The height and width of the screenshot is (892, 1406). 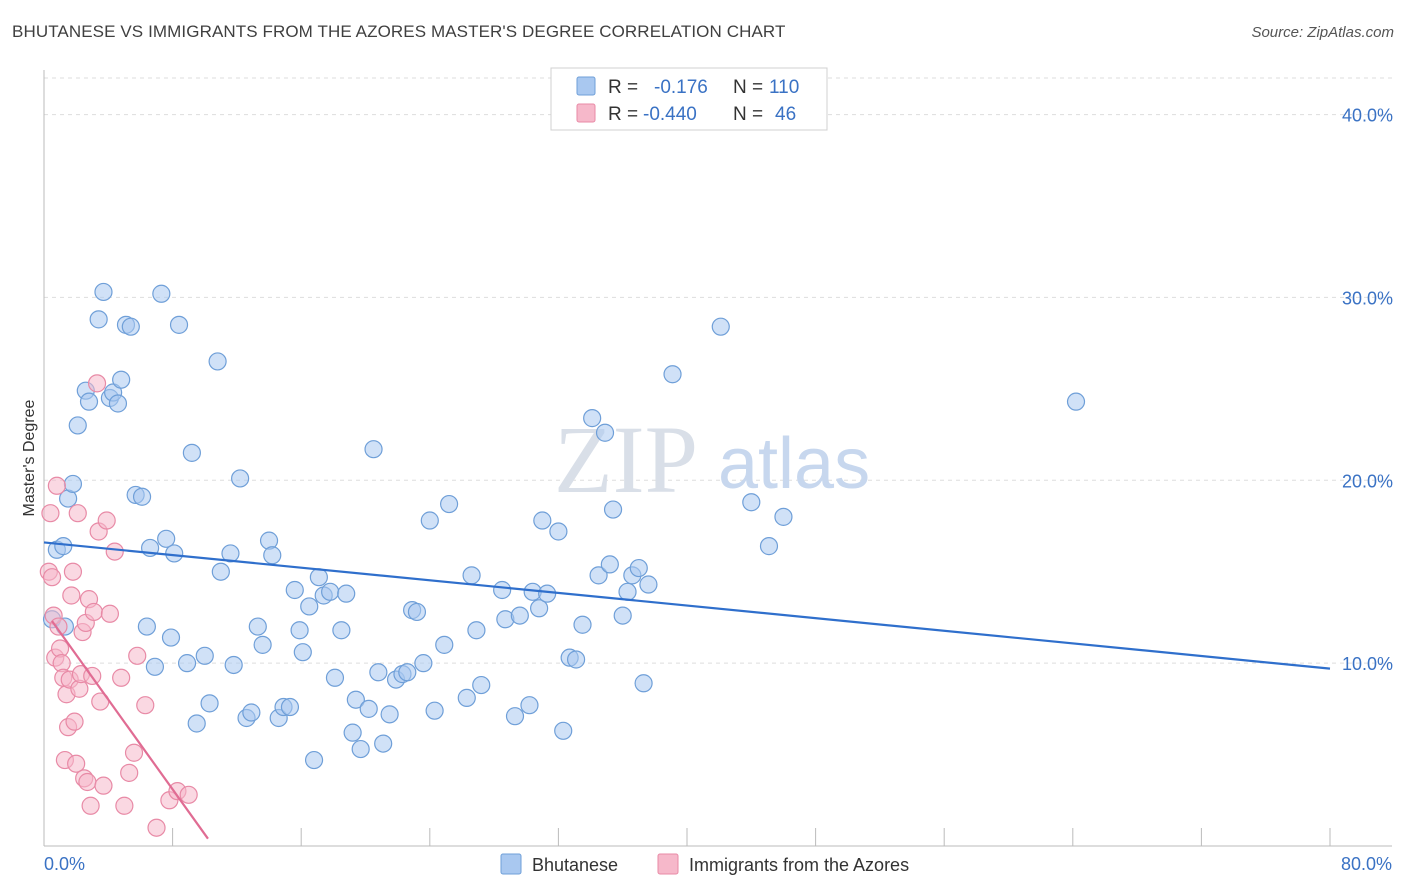 I want to click on y-tick-label: 10.0%, so click(x=1367, y=664).